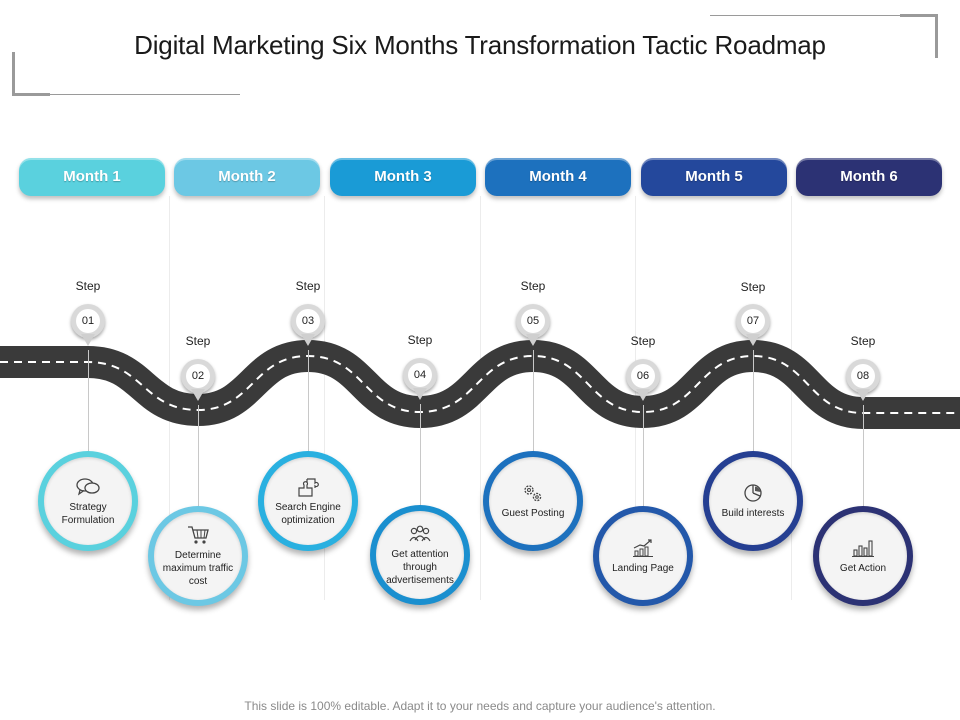 This screenshot has width=960, height=720. What do you see at coordinates (420, 340) in the screenshot?
I see `step-4-label: Step` at bounding box center [420, 340].